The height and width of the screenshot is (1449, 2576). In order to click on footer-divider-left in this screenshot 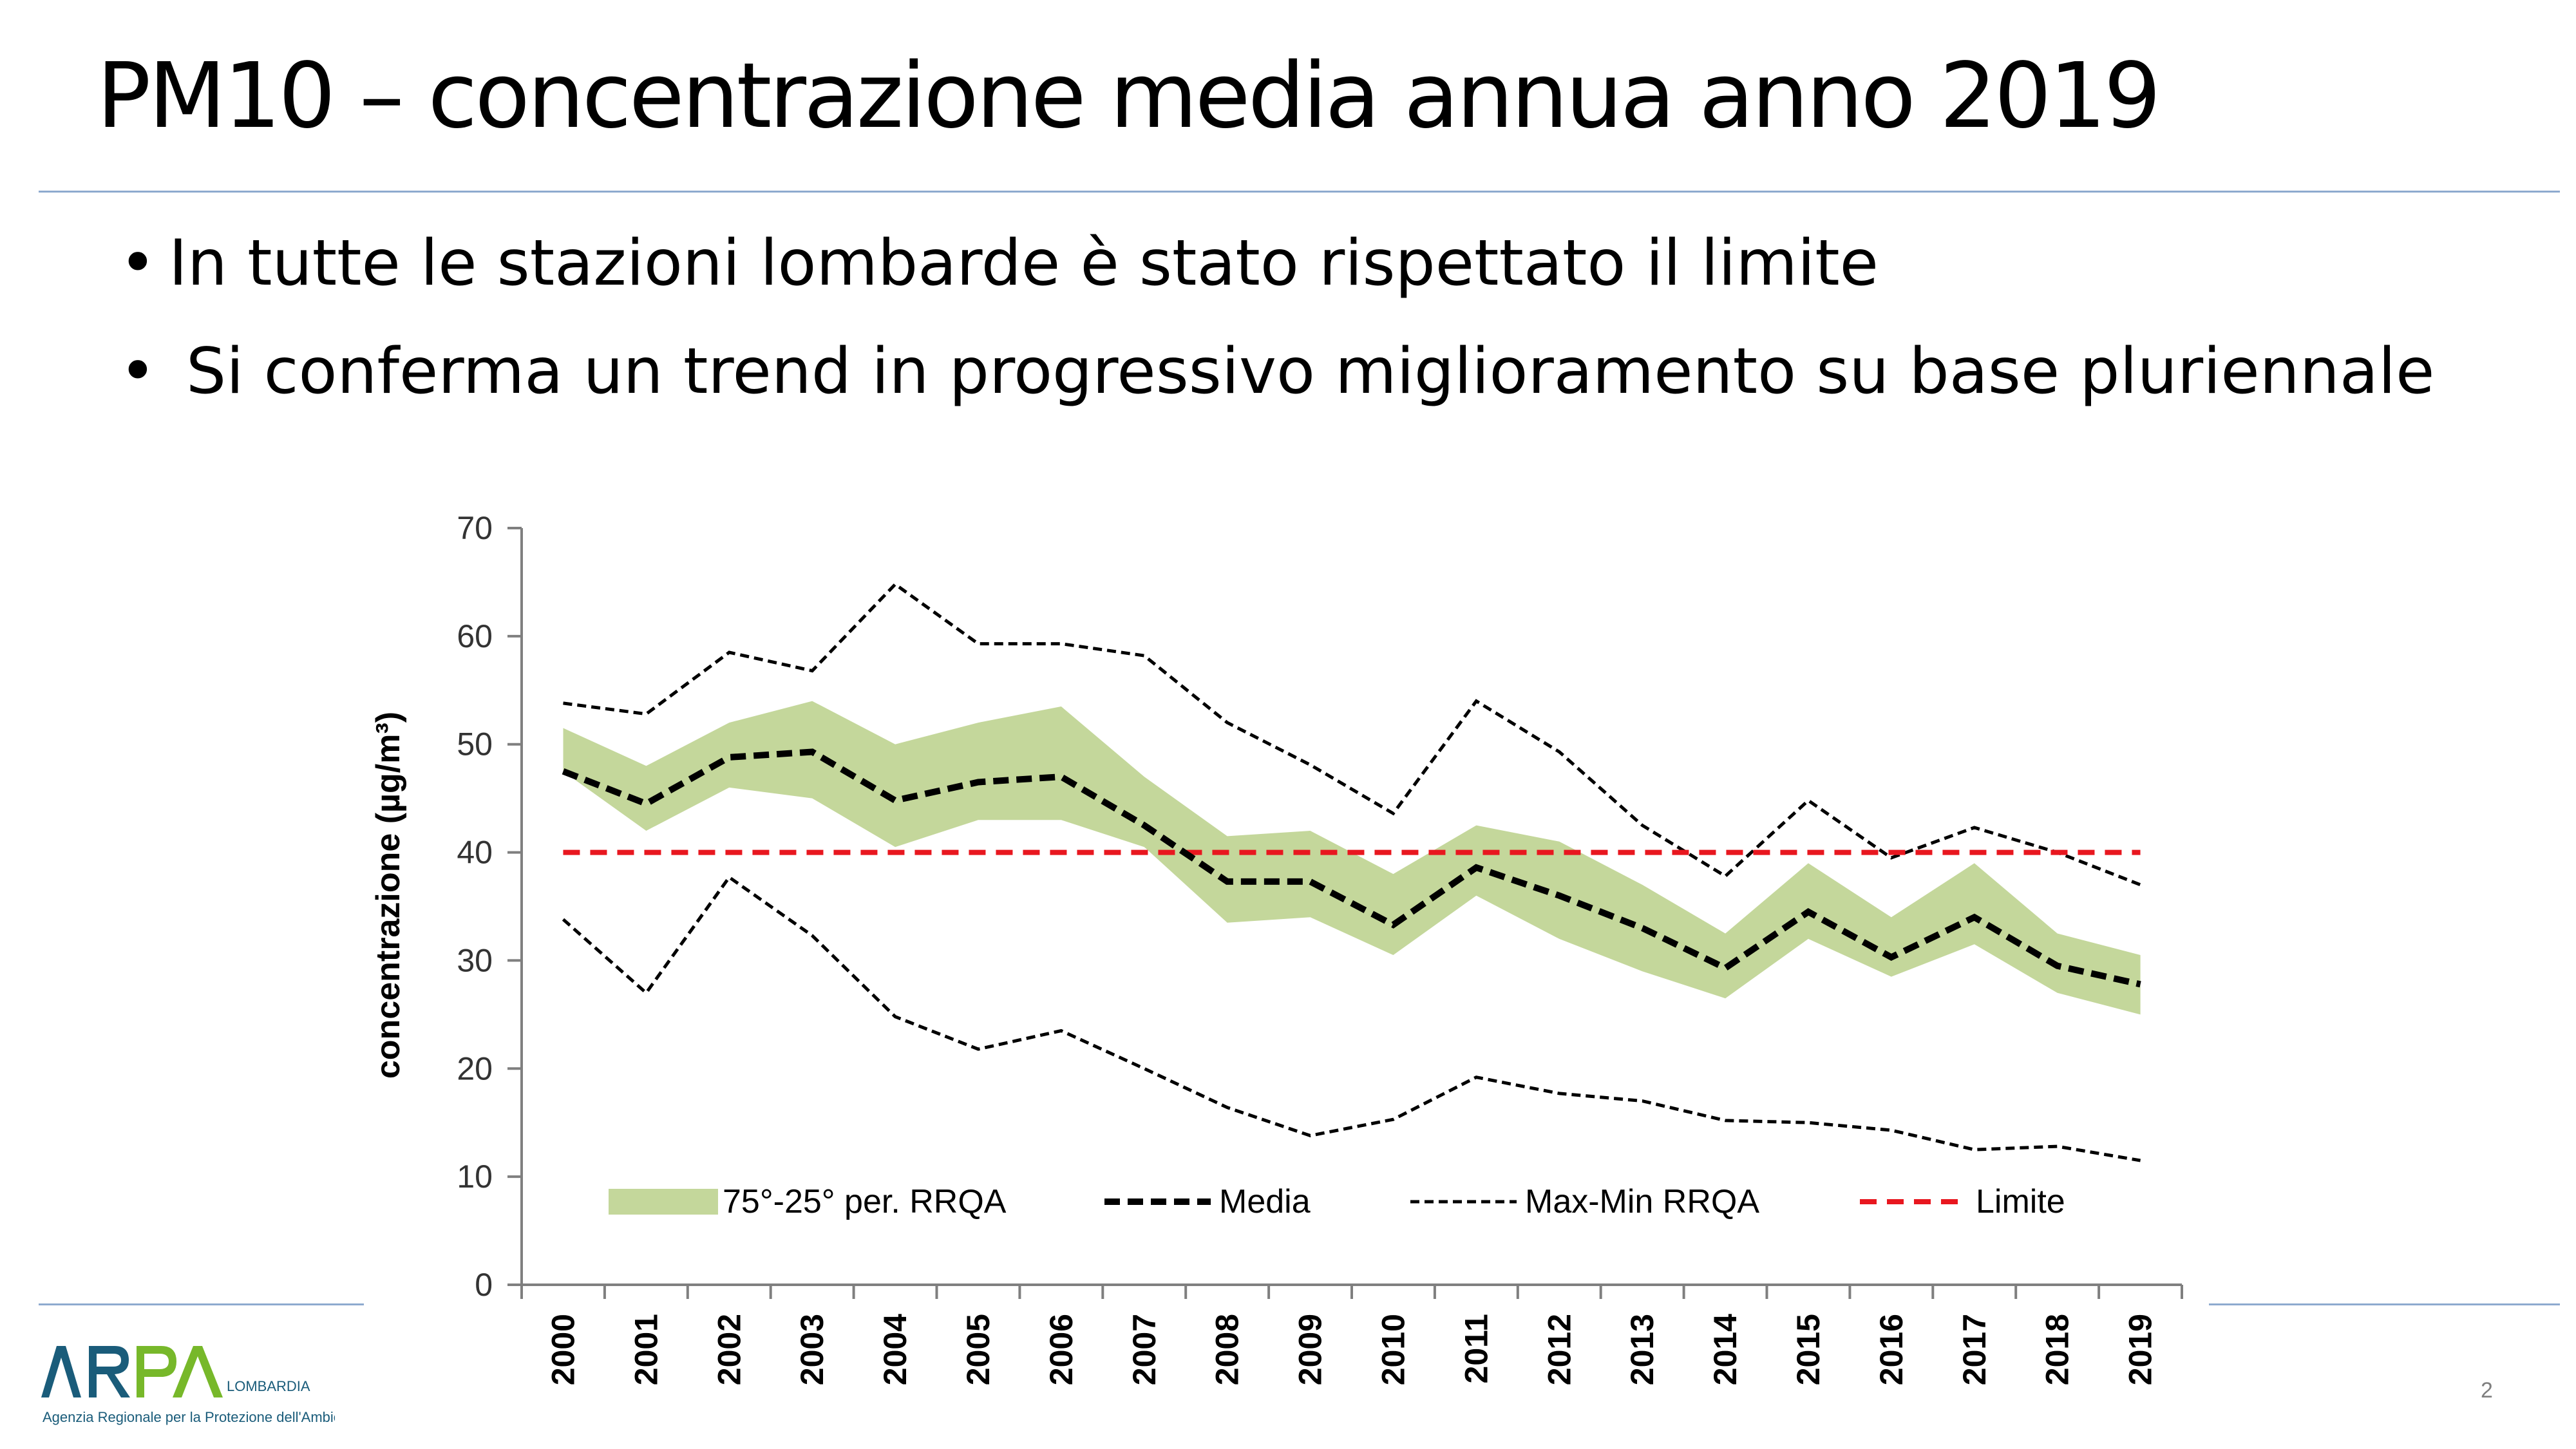, I will do `click(201, 1304)`.